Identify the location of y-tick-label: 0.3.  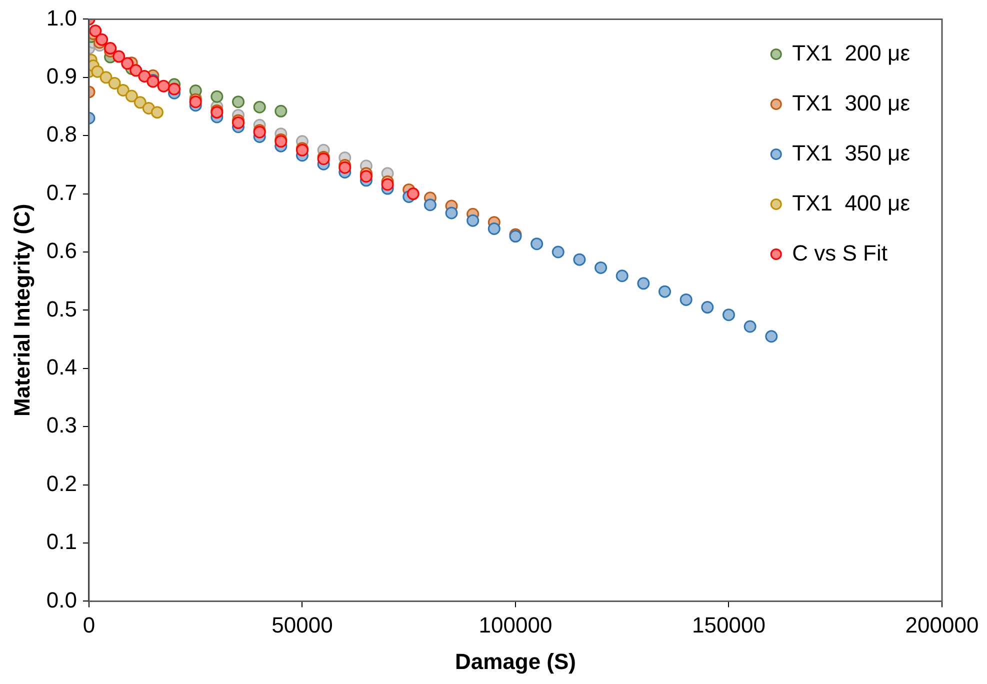
(61, 425).